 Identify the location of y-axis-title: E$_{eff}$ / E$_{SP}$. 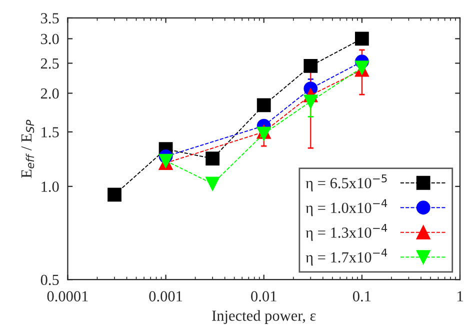
(27, 149).